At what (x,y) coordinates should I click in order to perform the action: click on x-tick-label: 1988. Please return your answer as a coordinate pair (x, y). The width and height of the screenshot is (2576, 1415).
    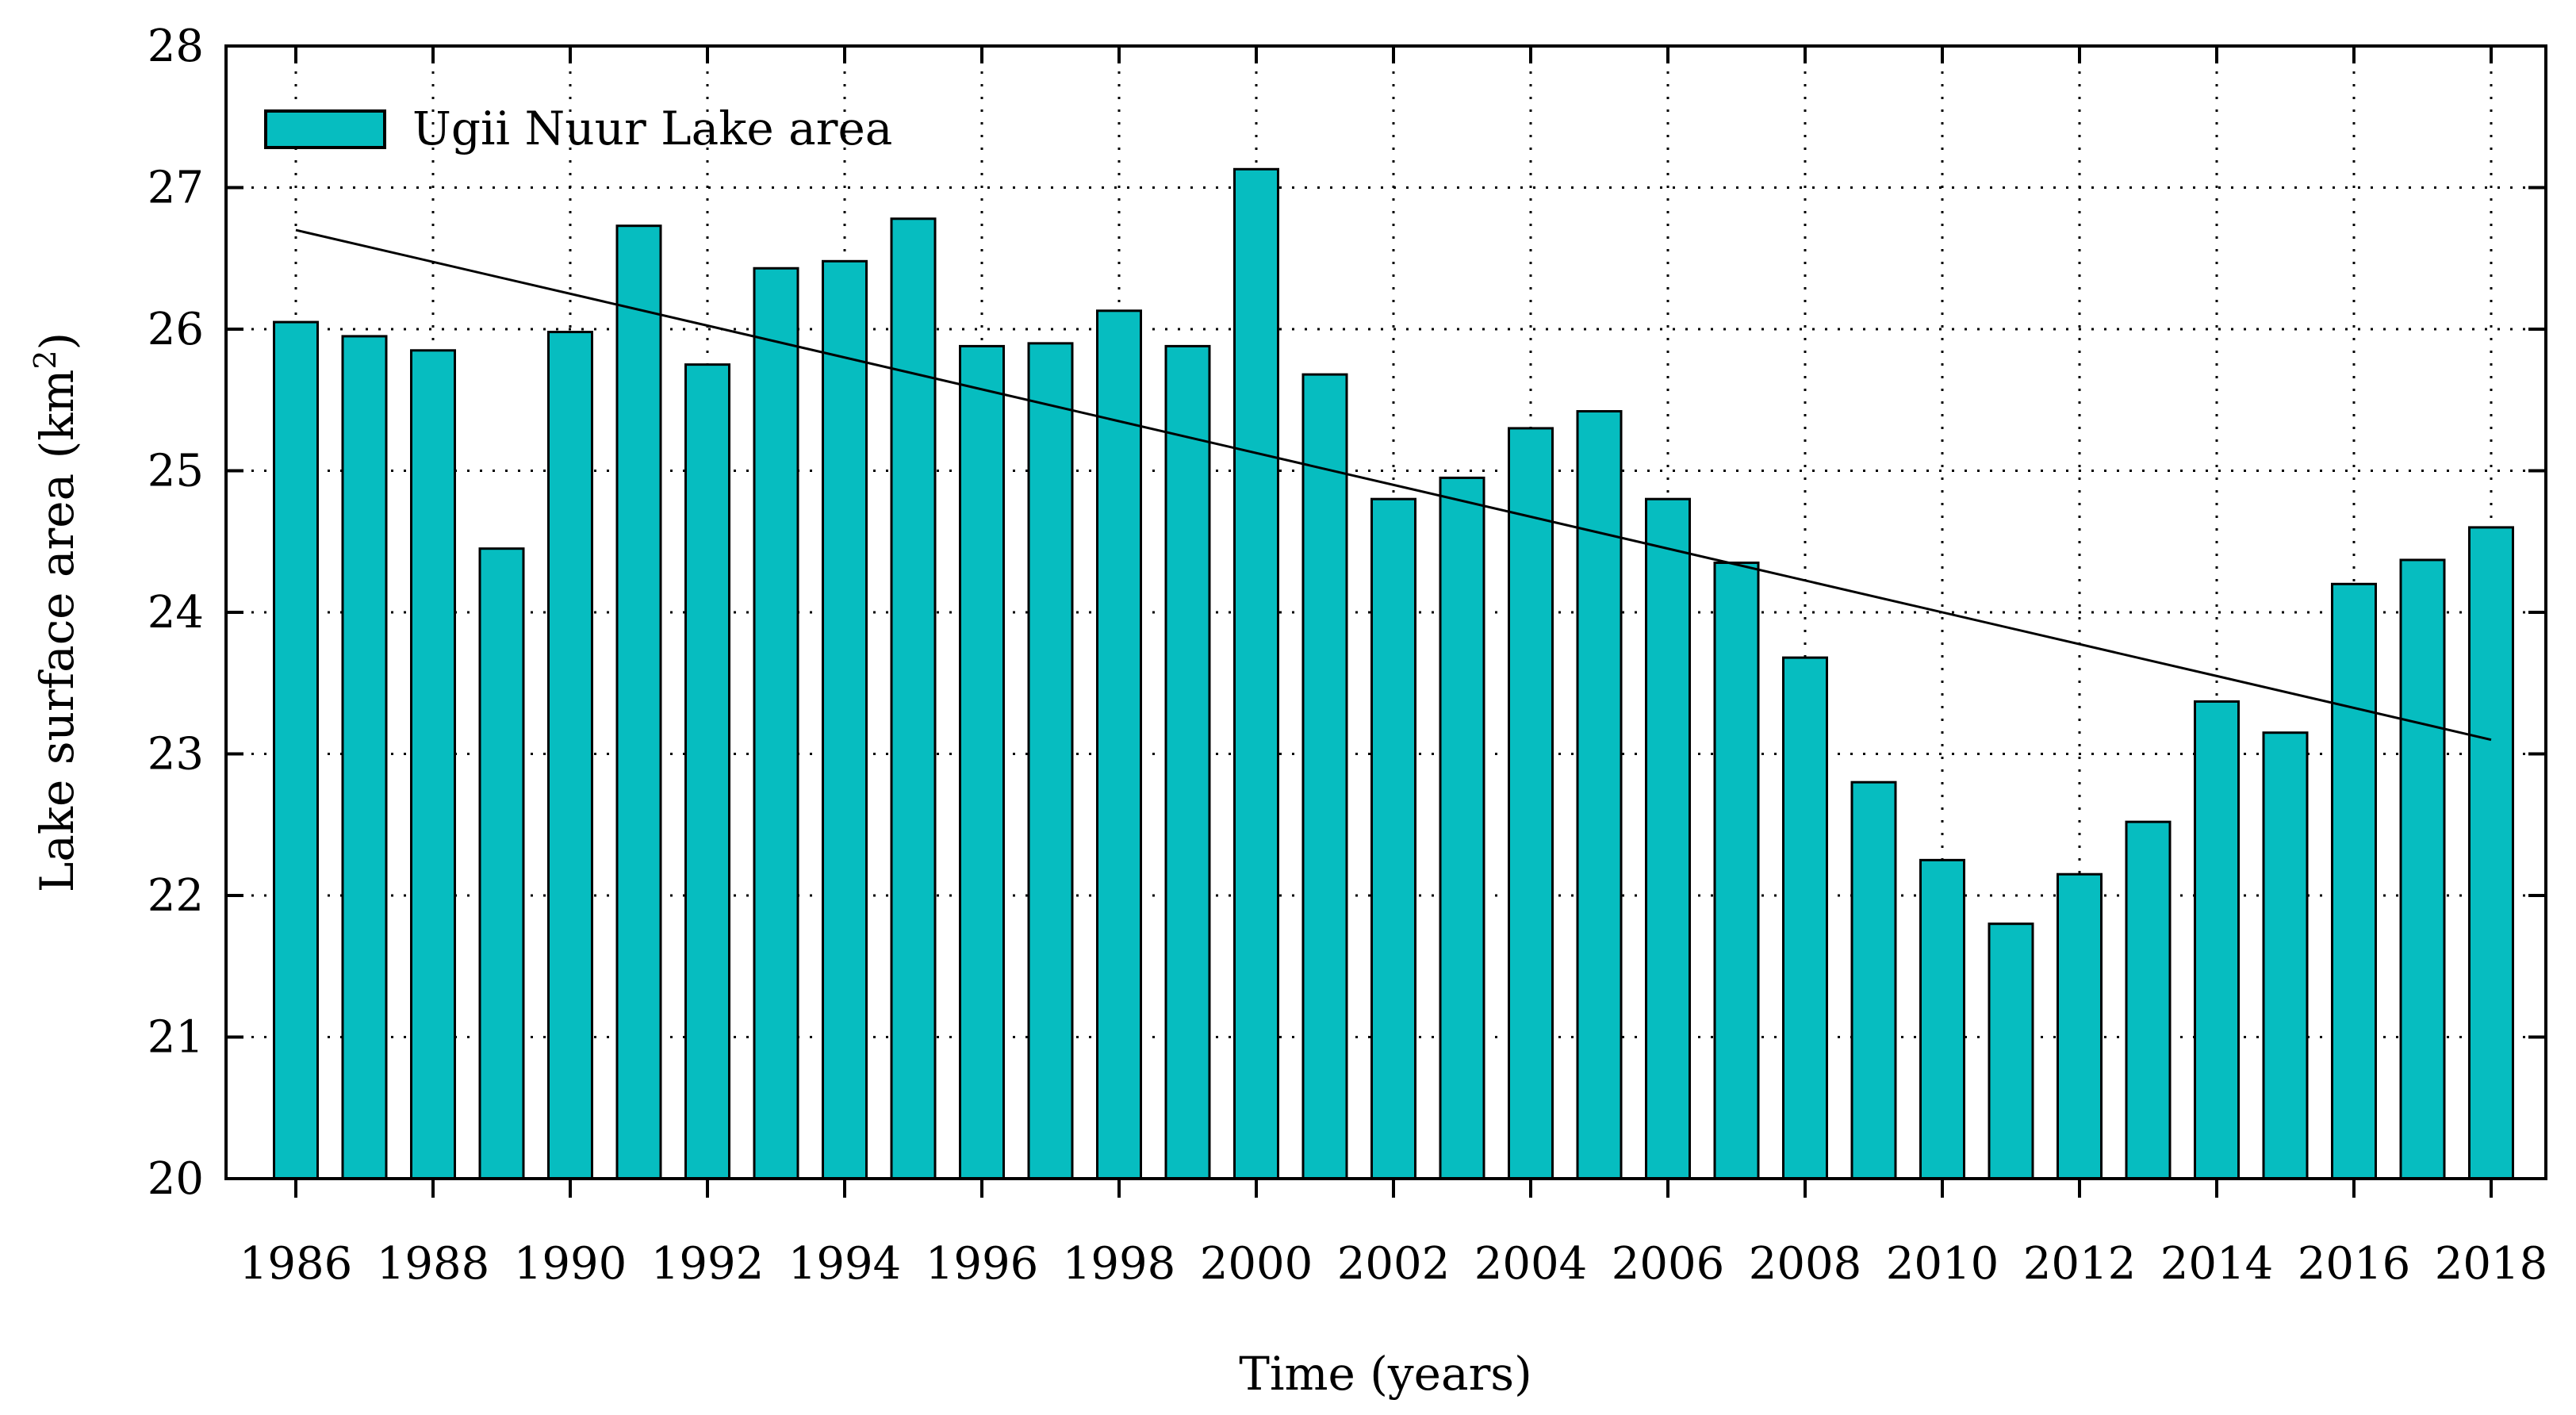
    Looking at the image, I should click on (433, 1264).